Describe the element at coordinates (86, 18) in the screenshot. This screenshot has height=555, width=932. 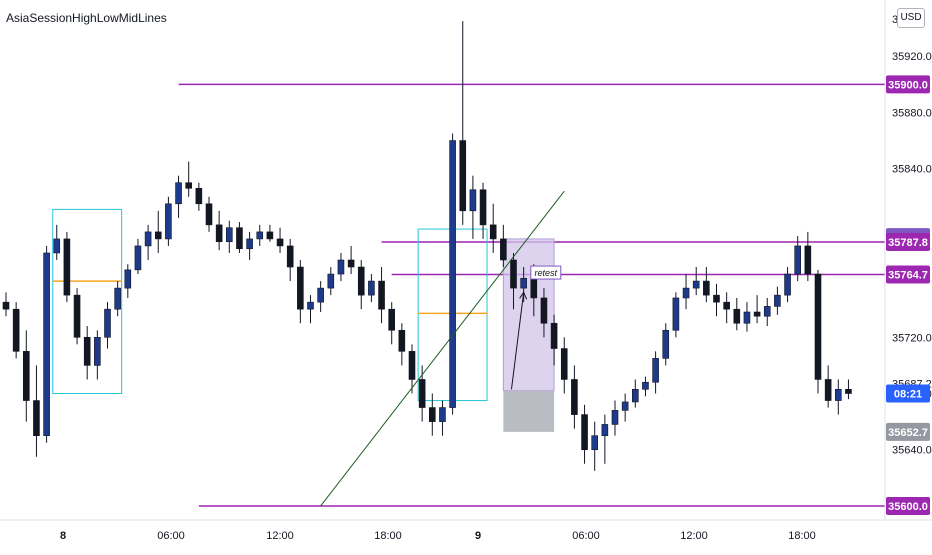
I see `indicator-title: AsiaSessionHighLowMidLines` at that location.